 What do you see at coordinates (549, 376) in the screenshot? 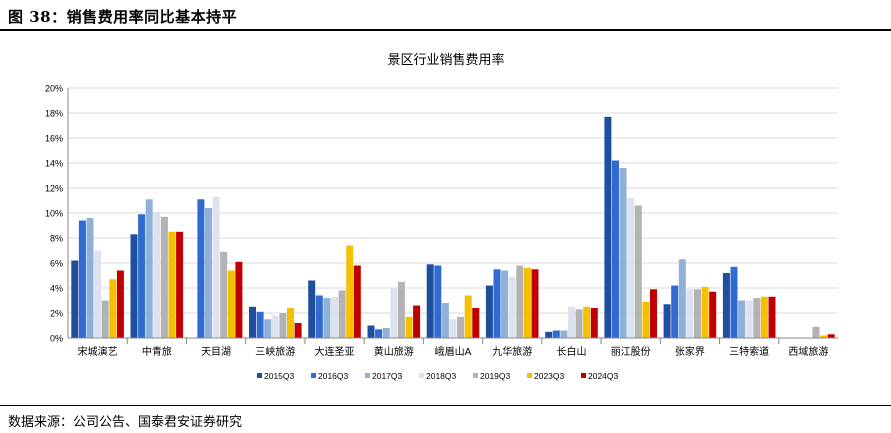
I see `legend-label: 2023Q3` at bounding box center [549, 376].